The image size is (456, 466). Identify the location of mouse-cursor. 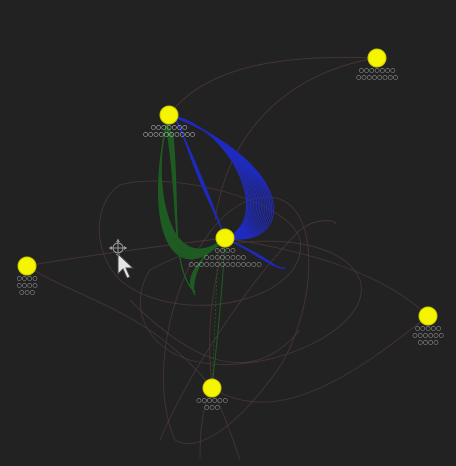
(122, 259).